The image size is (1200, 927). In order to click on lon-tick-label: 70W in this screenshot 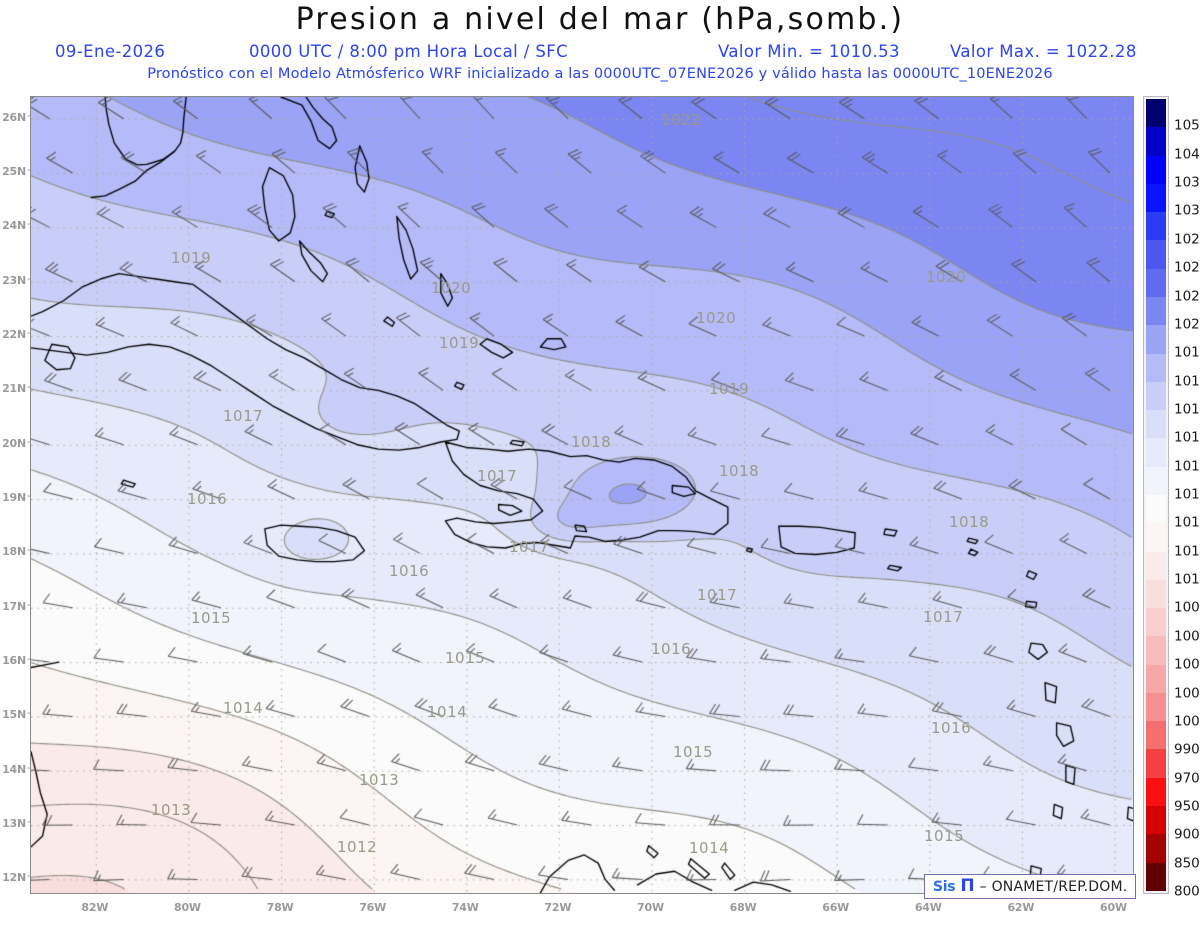, I will do `click(650, 907)`.